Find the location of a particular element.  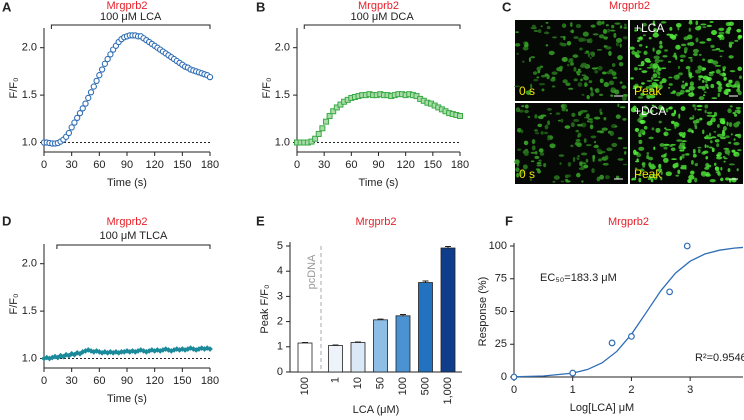

x-axis-label: LCA (μM) is located at coordinates (376, 410).